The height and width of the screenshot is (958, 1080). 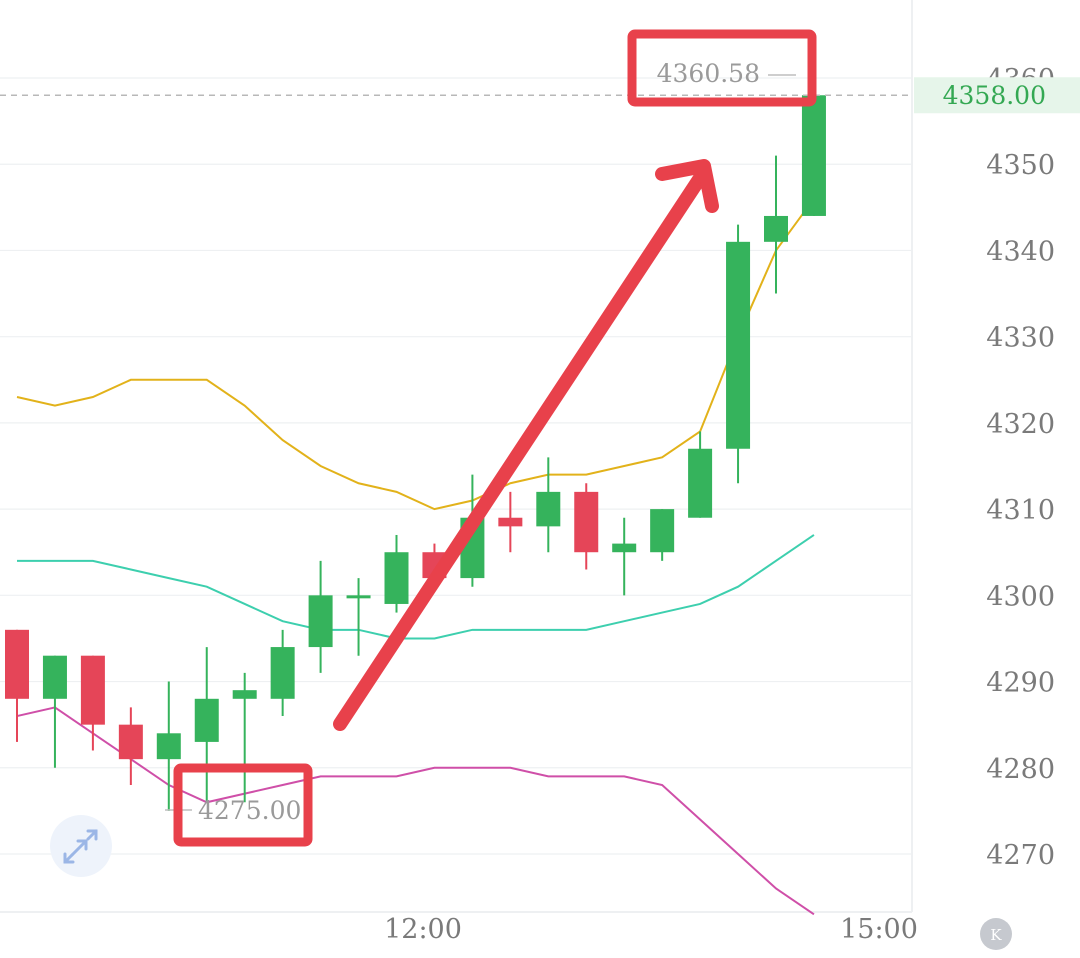 I want to click on k-icon: K, so click(x=996, y=935).